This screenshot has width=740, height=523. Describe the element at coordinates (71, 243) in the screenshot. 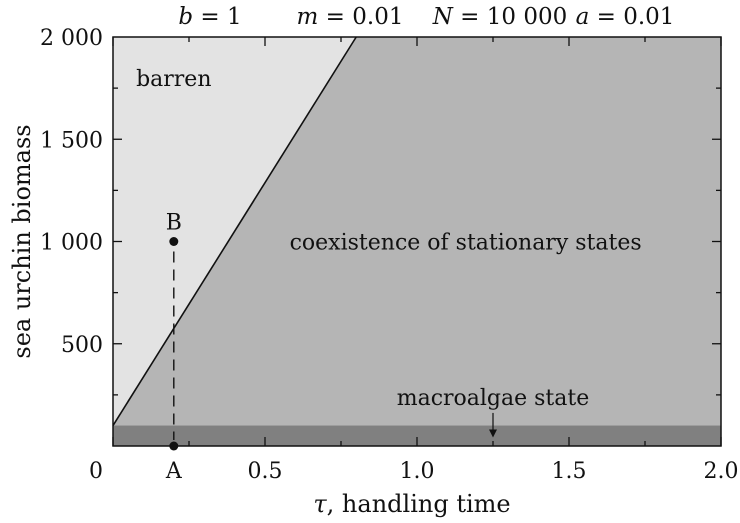

I see `y-tick-label: 1 000` at that location.